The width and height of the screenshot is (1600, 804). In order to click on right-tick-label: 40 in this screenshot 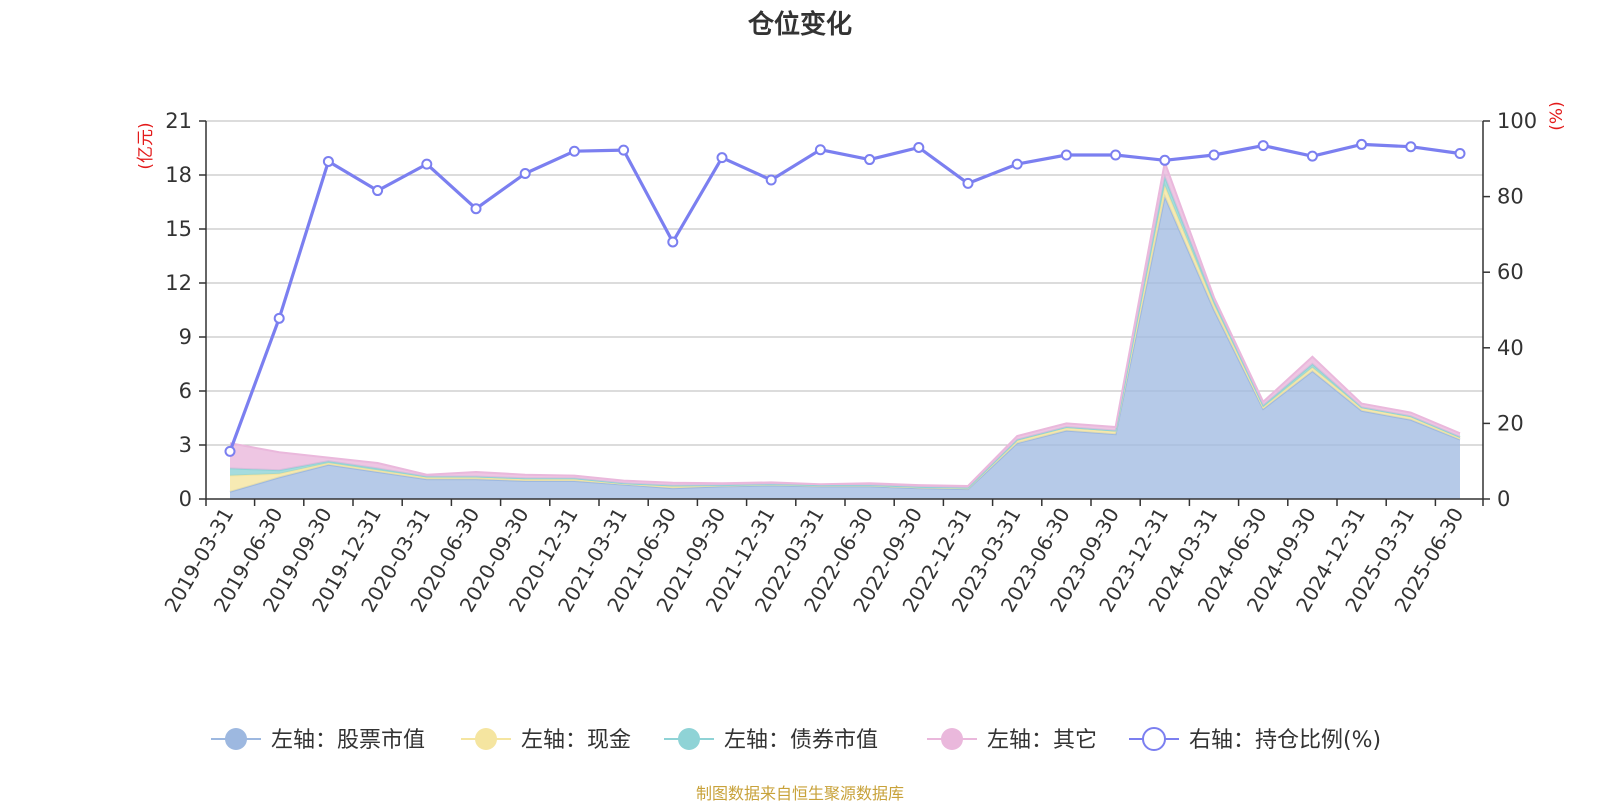, I will do `click(1510, 348)`.